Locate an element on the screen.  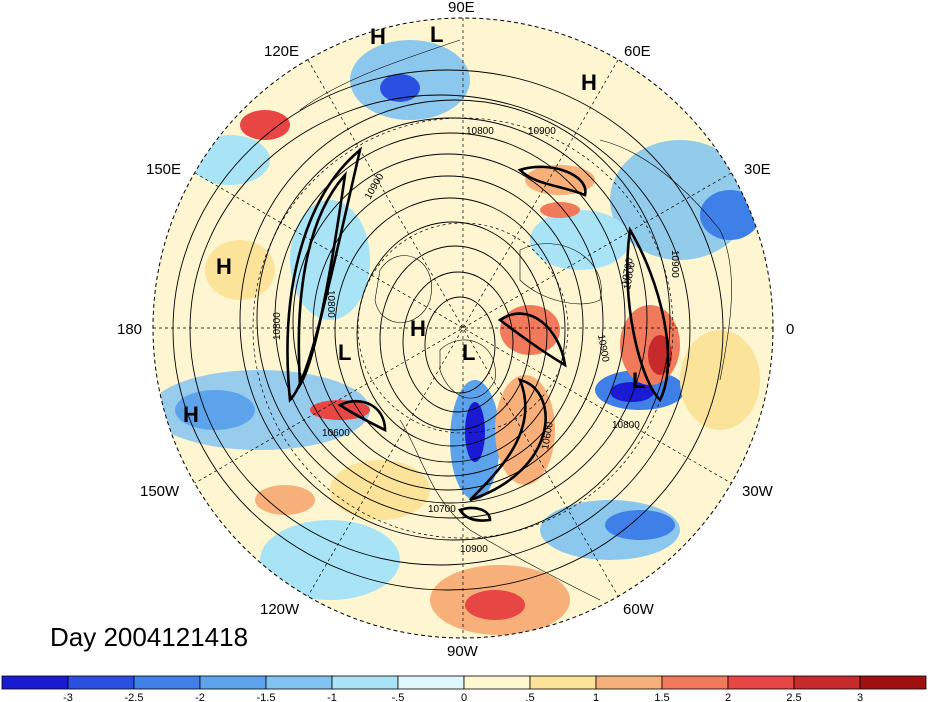
lon-label-120e: 120E is located at coordinates (281, 51).